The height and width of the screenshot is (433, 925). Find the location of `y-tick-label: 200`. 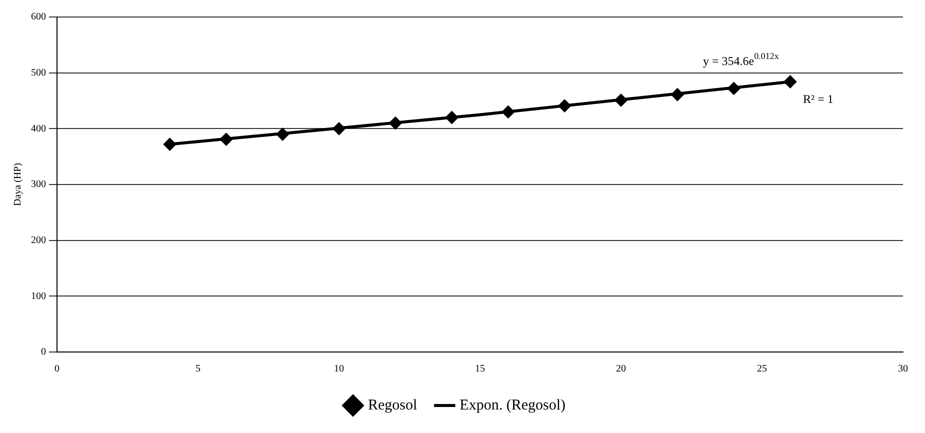

y-tick-label: 200 is located at coordinates (38, 240).